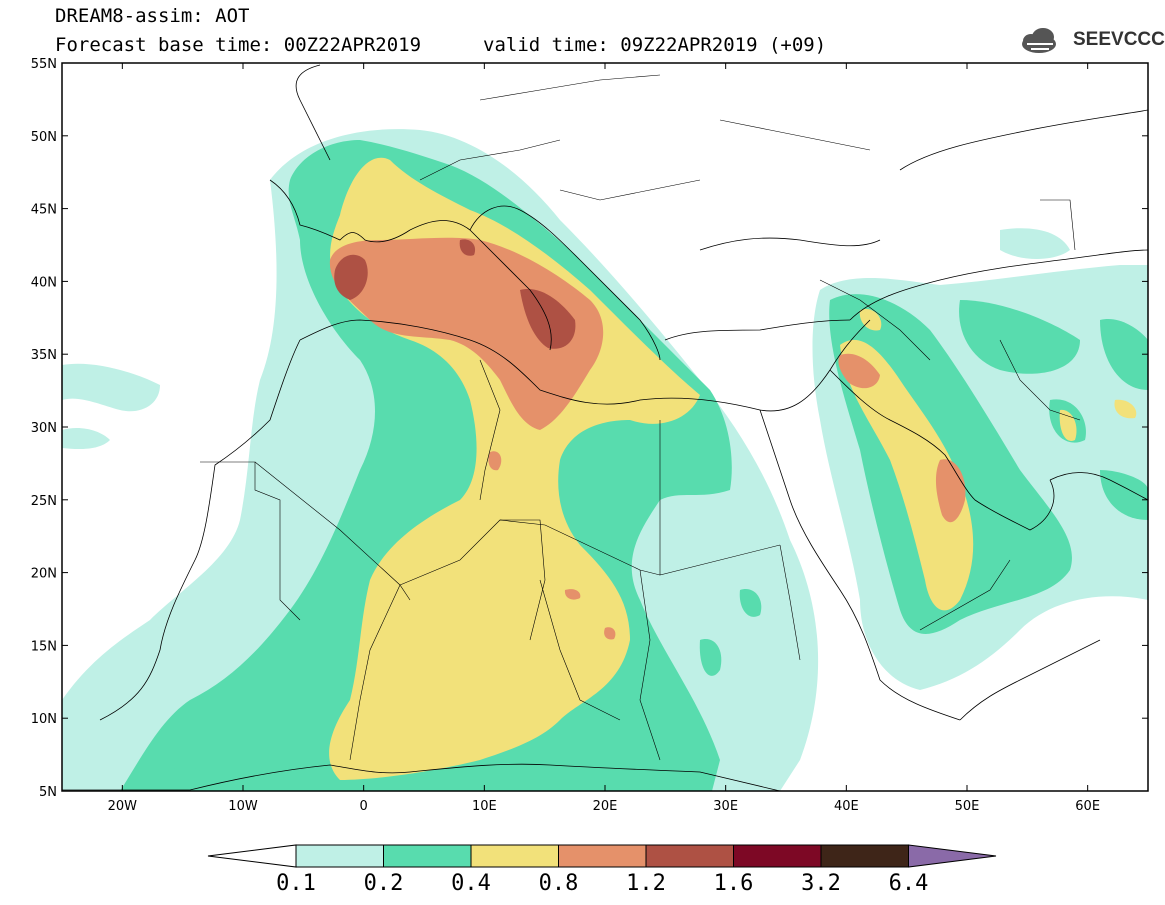 This screenshot has height=905, width=1165. I want to click on valid-time: valid time: 09Z22APR2019 (+09), so click(655, 45).